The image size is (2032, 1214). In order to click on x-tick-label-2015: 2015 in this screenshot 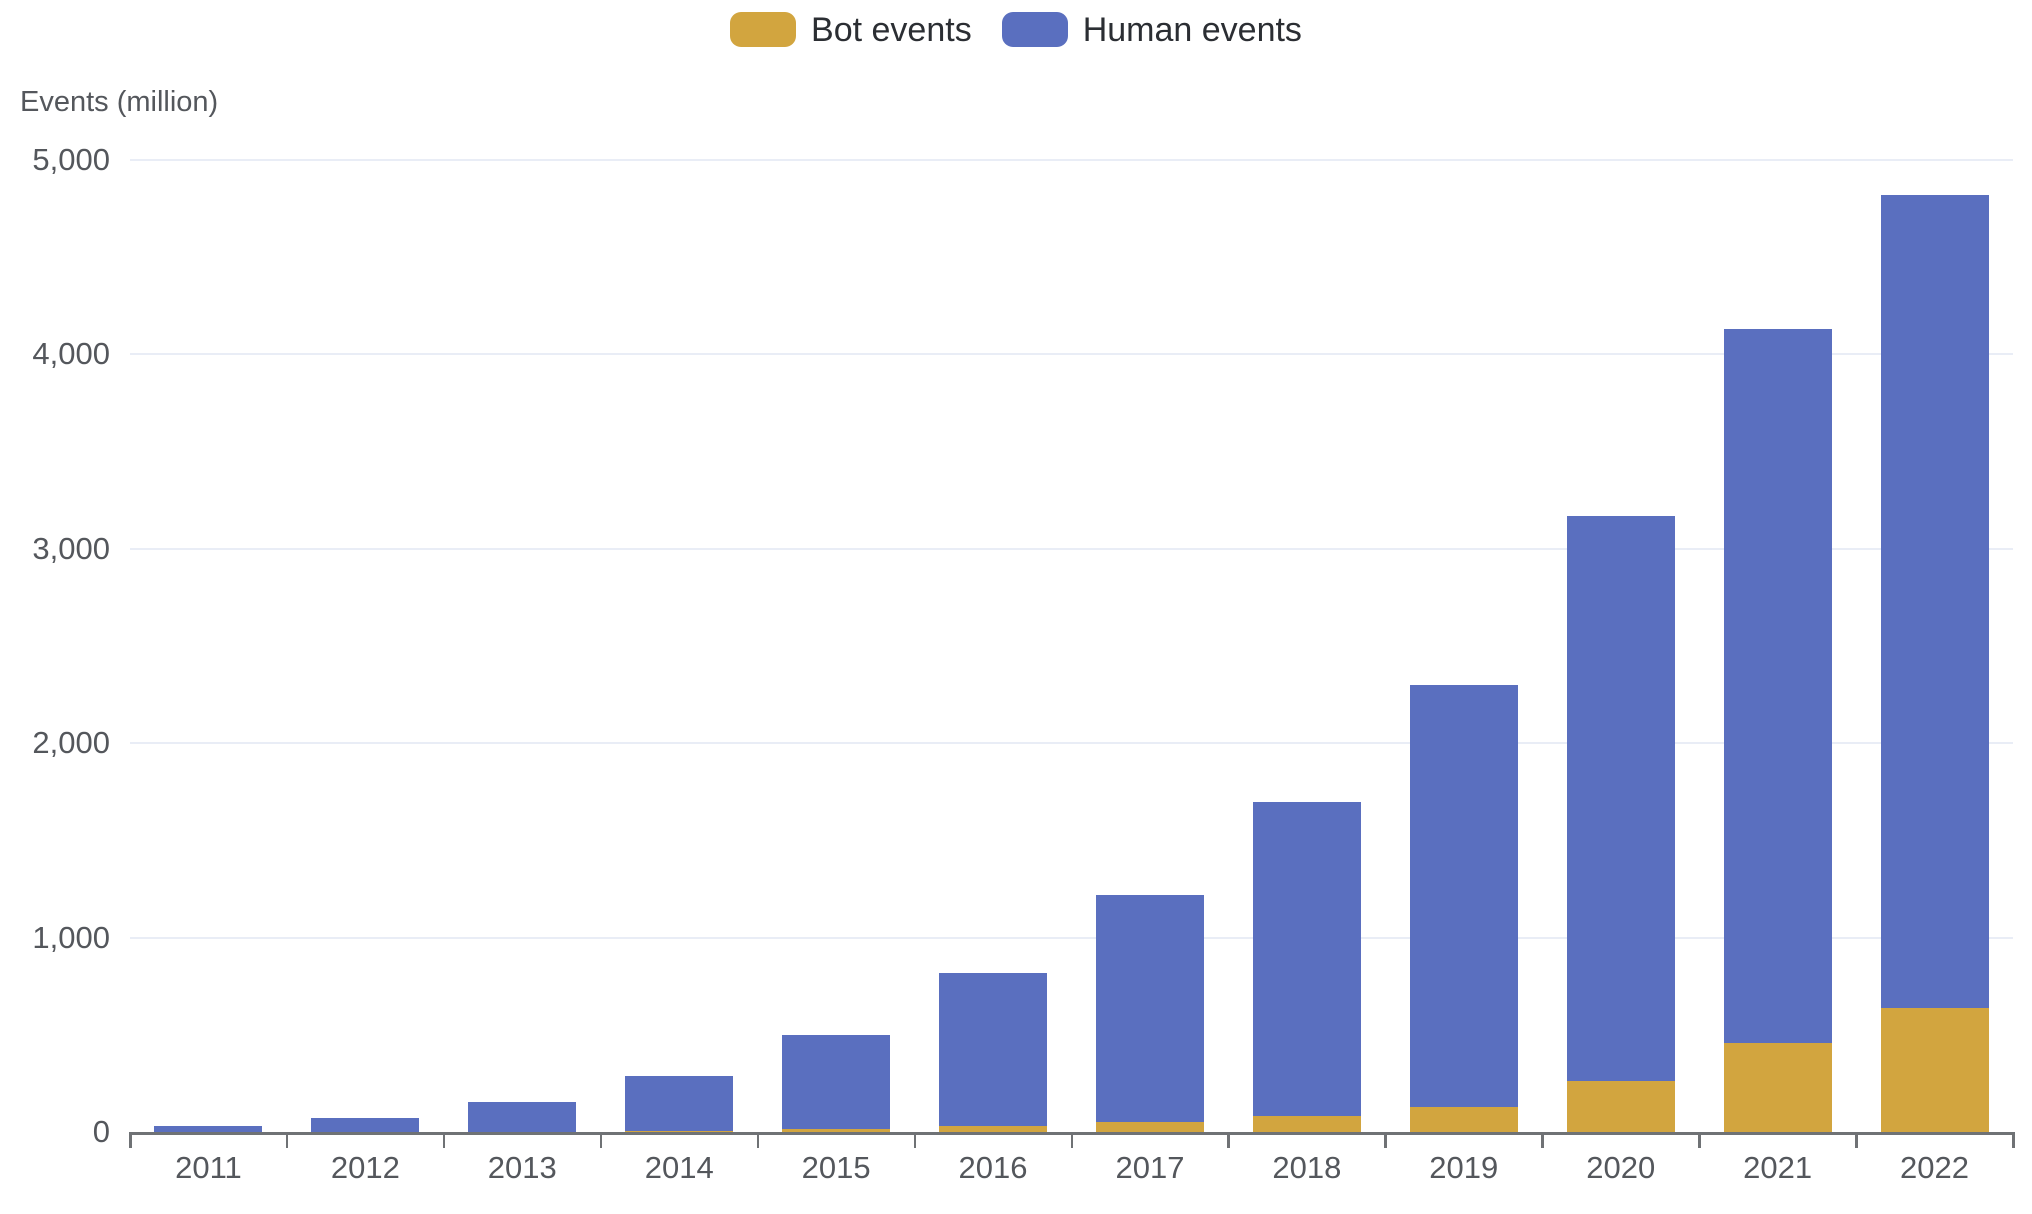, I will do `click(836, 1167)`.